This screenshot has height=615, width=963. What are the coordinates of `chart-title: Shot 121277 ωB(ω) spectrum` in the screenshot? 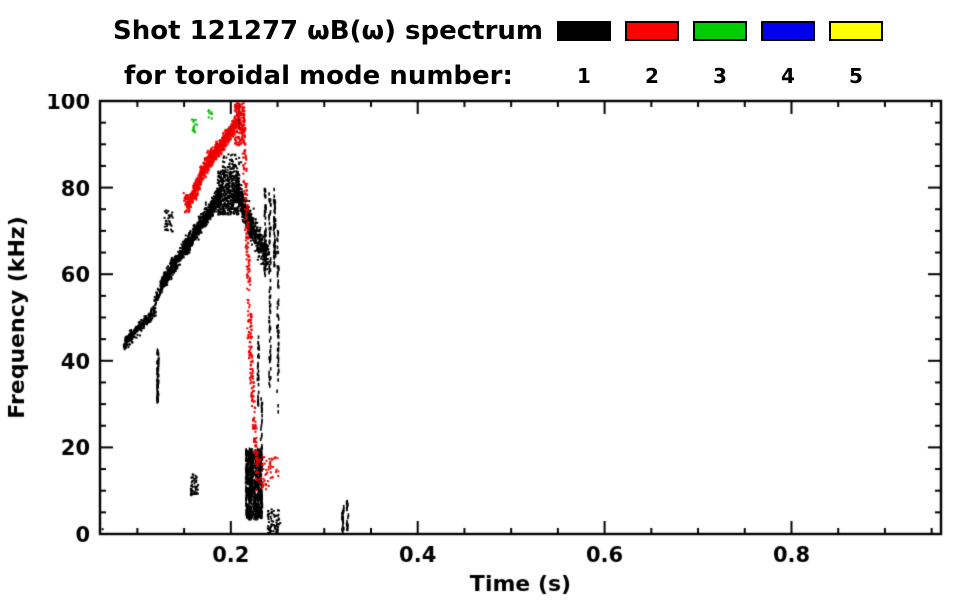 It's located at (328, 31).